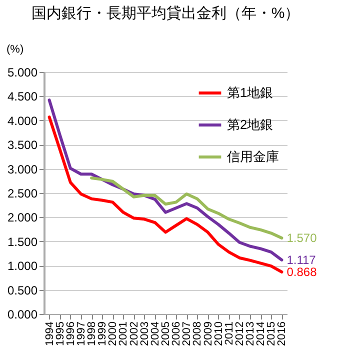  Describe the element at coordinates (134, 334) in the screenshot. I see `x-tick-label: 2002` at that location.